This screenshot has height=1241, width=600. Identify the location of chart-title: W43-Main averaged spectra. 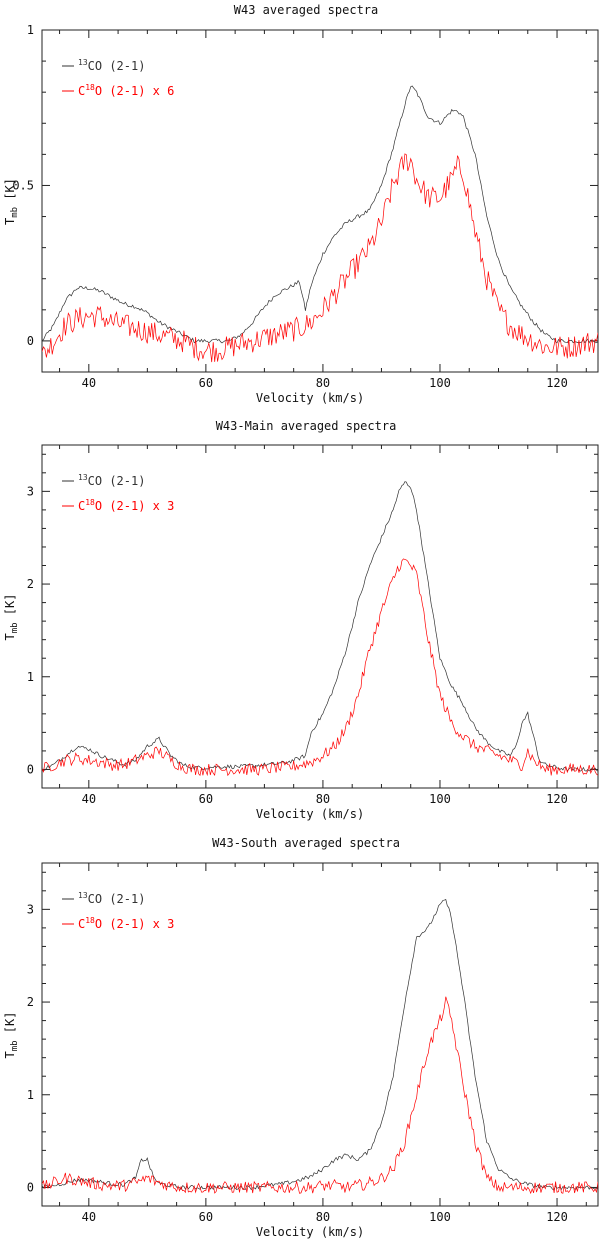
(306, 426).